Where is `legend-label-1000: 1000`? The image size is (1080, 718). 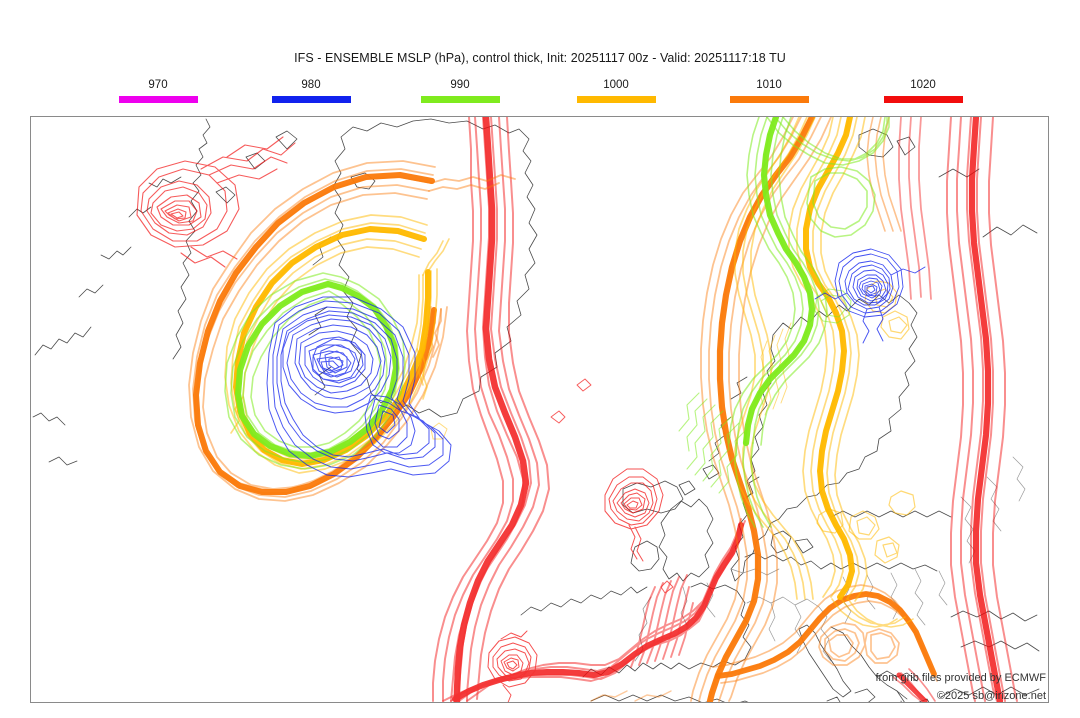
legend-label-1000: 1000 is located at coordinates (616, 85).